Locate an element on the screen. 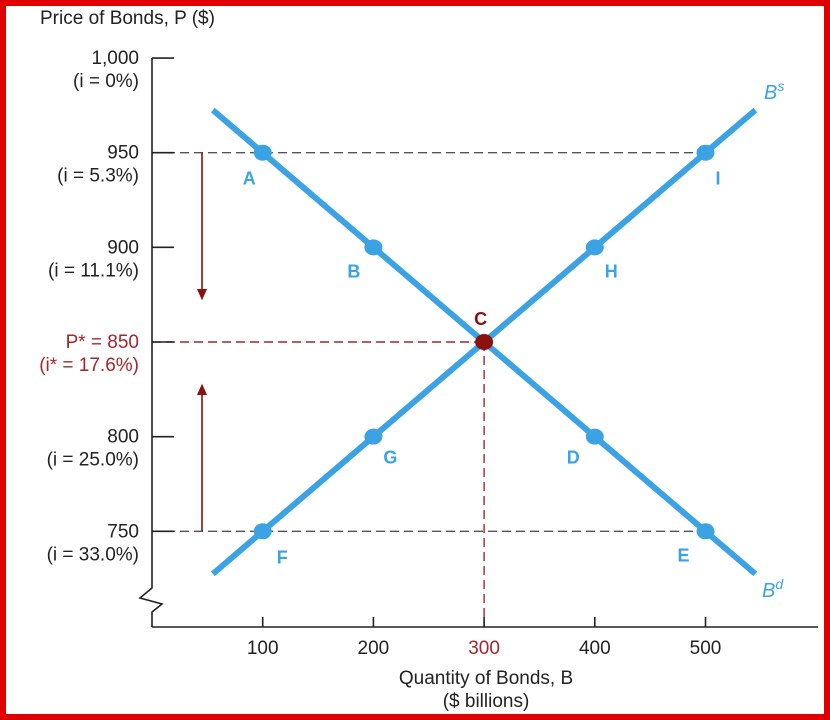 This screenshot has width=830, height=720. supply-curve-label: Bs is located at coordinates (774, 91).